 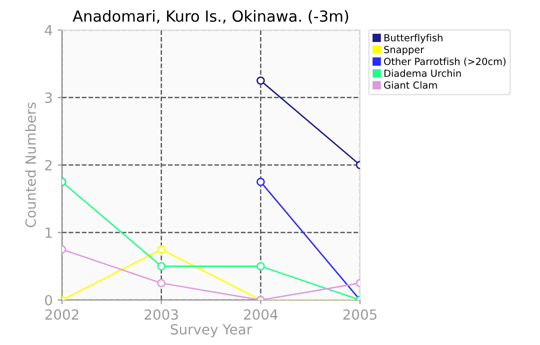 I want to click on legend-label: Diadema Urchin, so click(x=422, y=73).